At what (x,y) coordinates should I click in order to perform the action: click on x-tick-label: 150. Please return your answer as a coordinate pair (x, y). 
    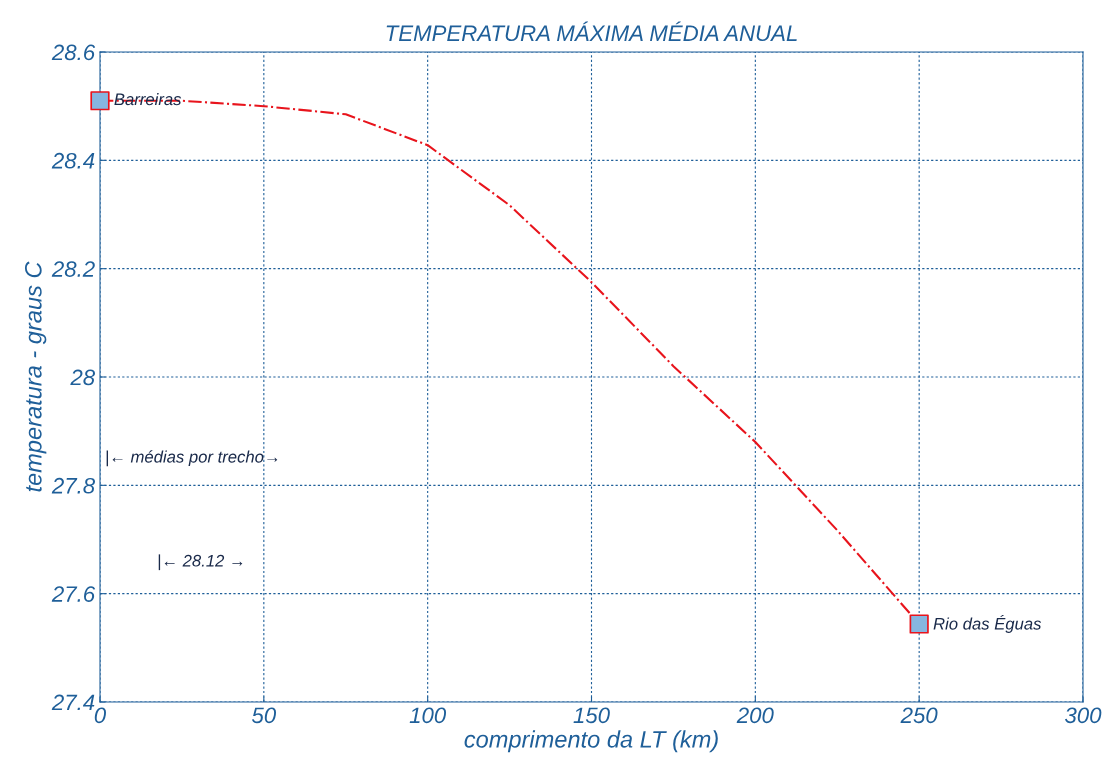
    Looking at the image, I should click on (591, 715).